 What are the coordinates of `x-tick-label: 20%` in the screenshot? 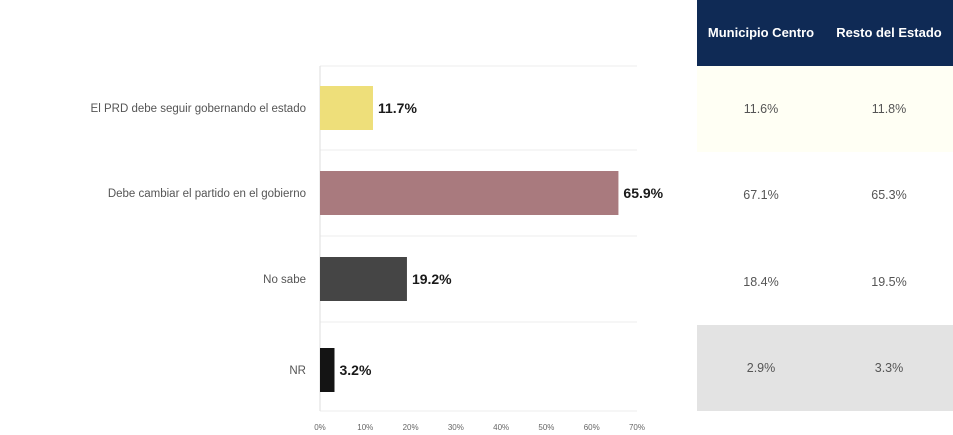 It's located at (411, 427).